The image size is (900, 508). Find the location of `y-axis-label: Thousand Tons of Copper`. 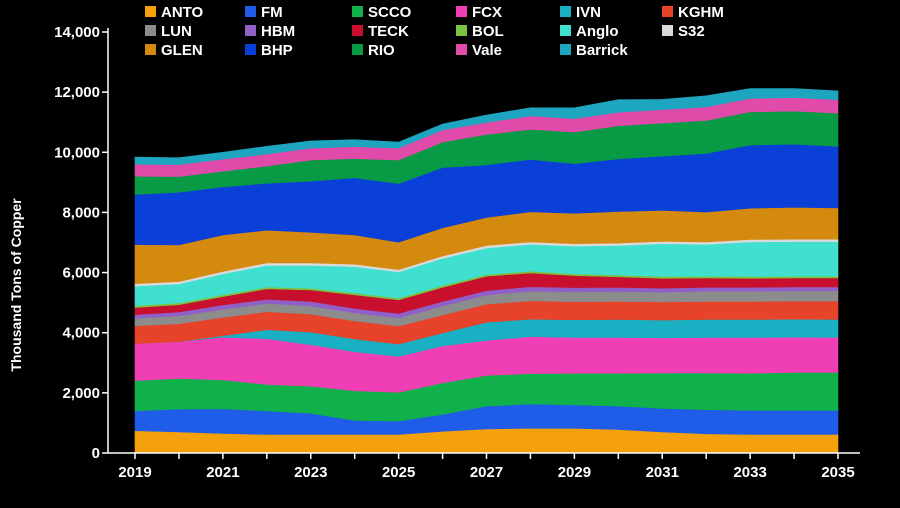

y-axis-label: Thousand Tons of Copper is located at coordinates (16, 285).